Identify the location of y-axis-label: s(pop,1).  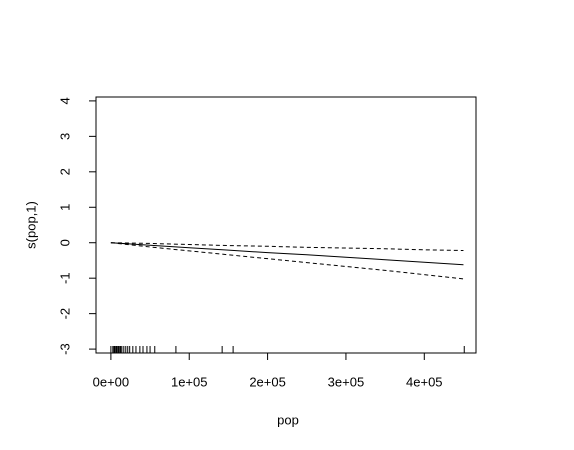
(30, 225).